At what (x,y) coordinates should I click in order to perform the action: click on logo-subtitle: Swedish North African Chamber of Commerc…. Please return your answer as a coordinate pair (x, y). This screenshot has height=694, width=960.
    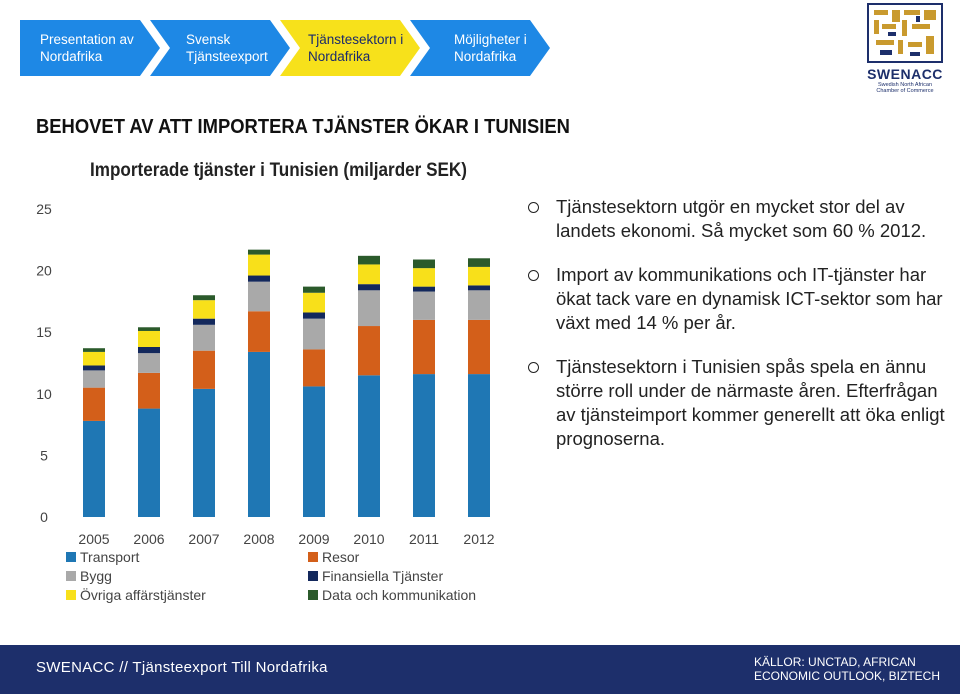
    Looking at the image, I should click on (905, 88).